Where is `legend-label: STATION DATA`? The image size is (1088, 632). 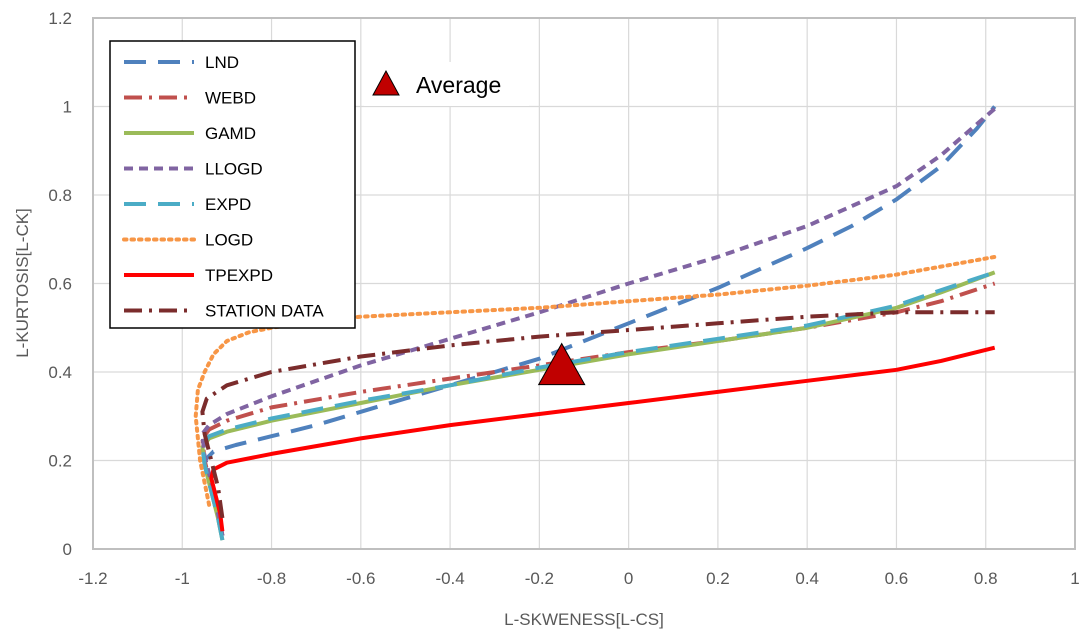
legend-label: STATION DATA is located at coordinates (264, 311).